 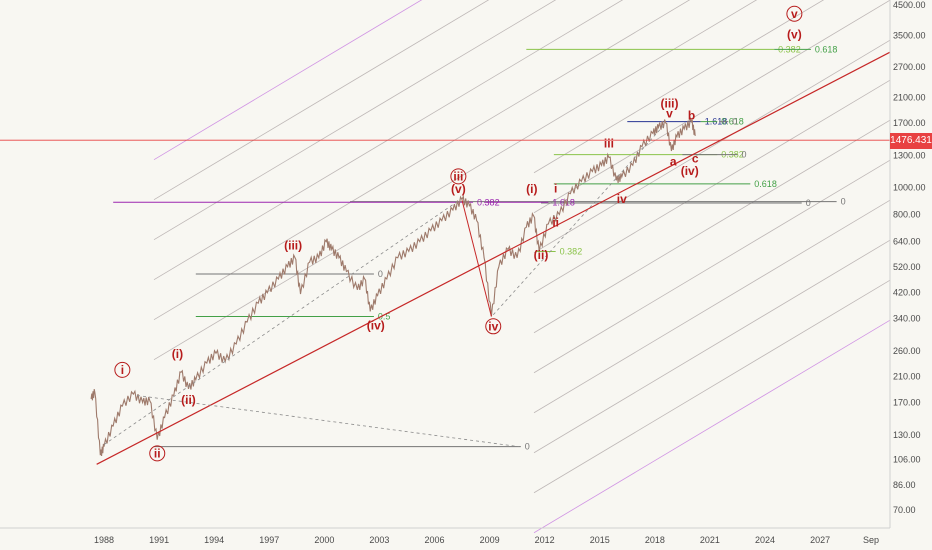 What do you see at coordinates (907, 318) in the screenshot?
I see `y-tick-label: 340.00` at bounding box center [907, 318].